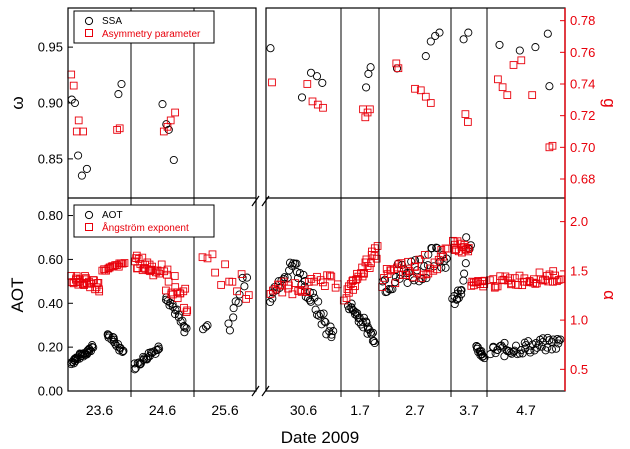 This screenshot has width=630, height=449. What do you see at coordinates (151, 34) in the screenshot?
I see `legend-asym-label: Asymmetry parameter` at bounding box center [151, 34].